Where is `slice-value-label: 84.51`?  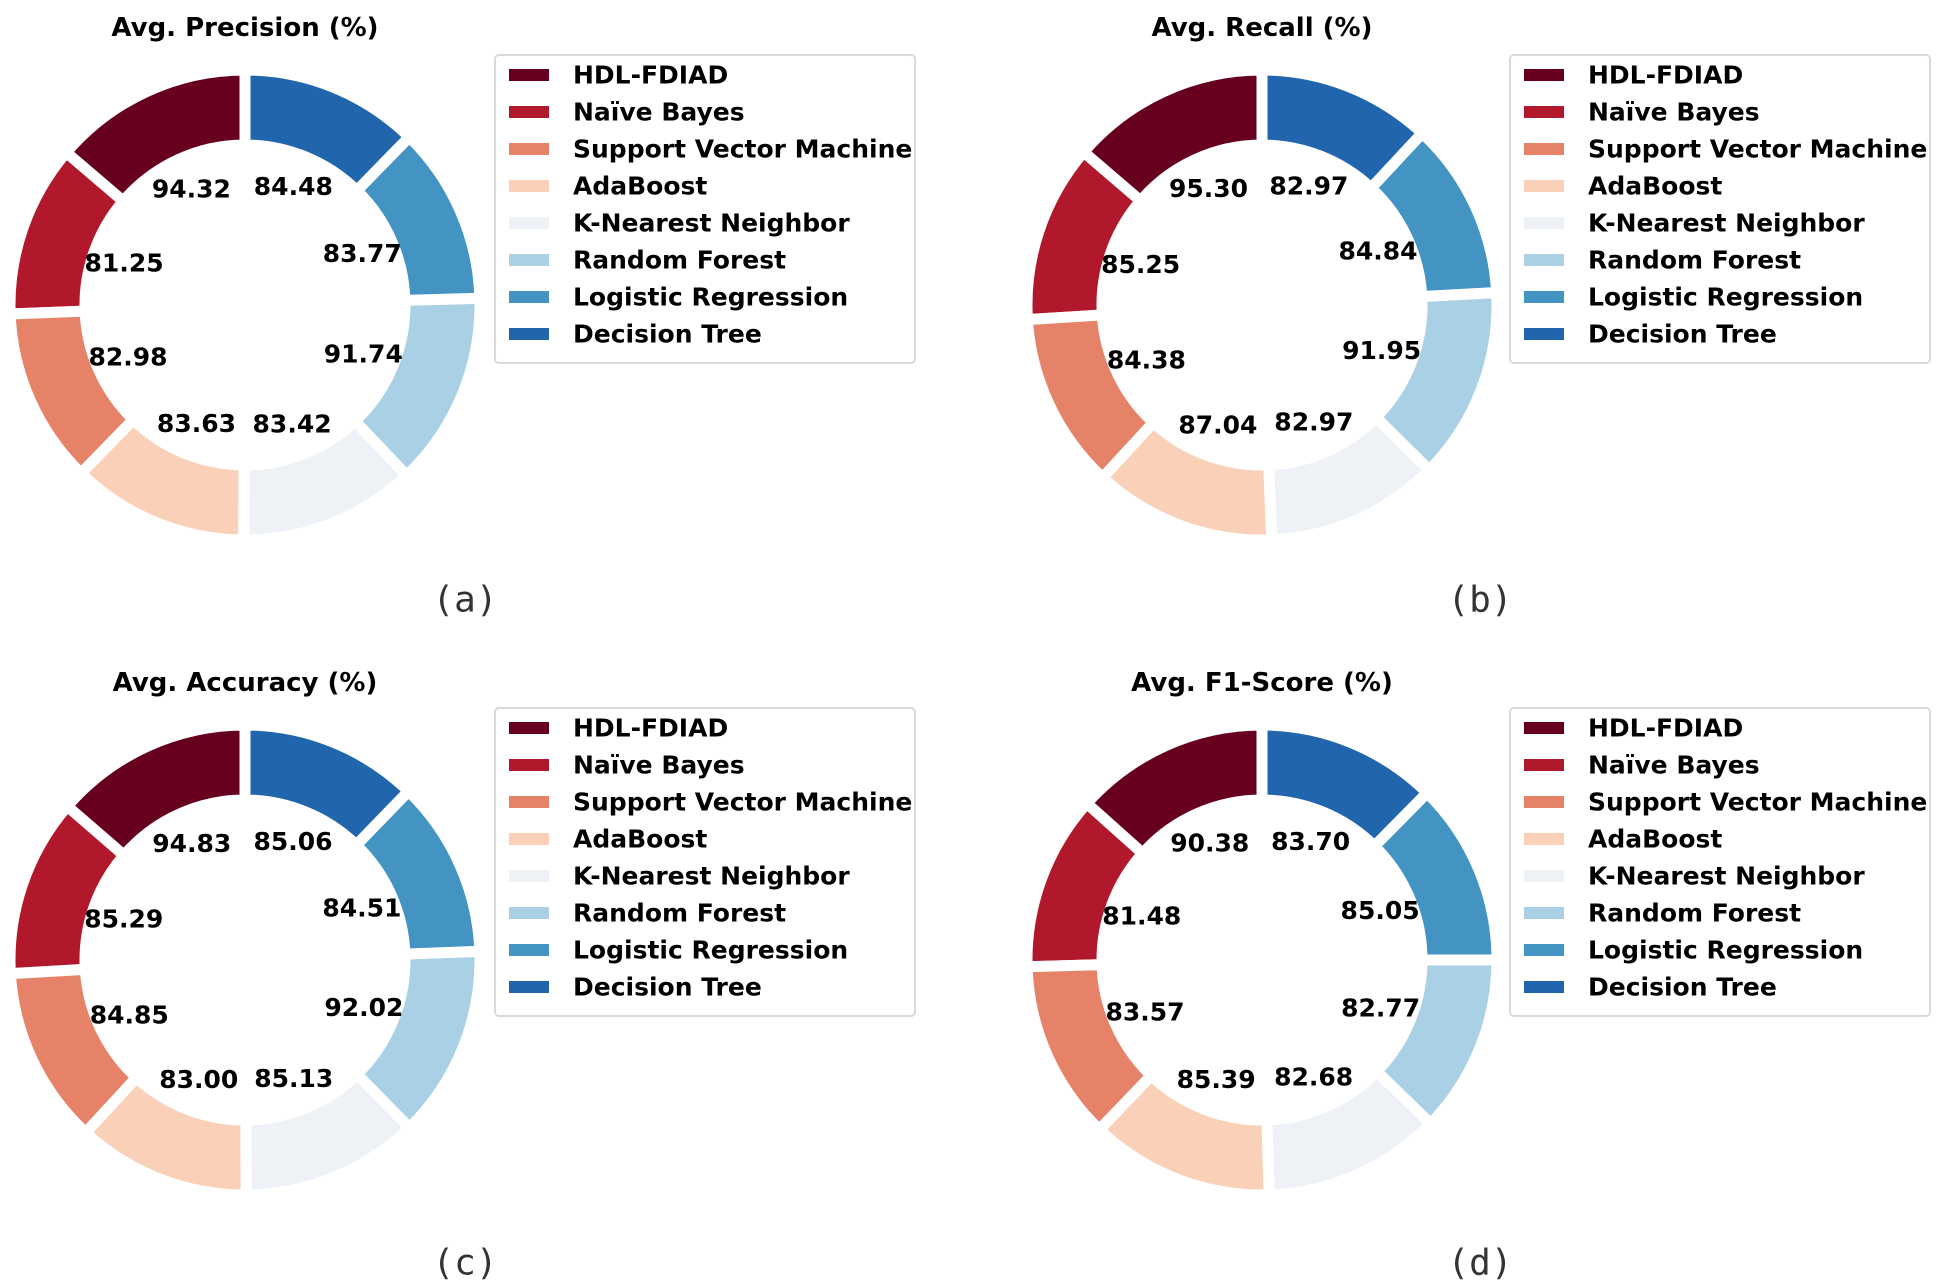 slice-value-label: 84.51 is located at coordinates (361, 907).